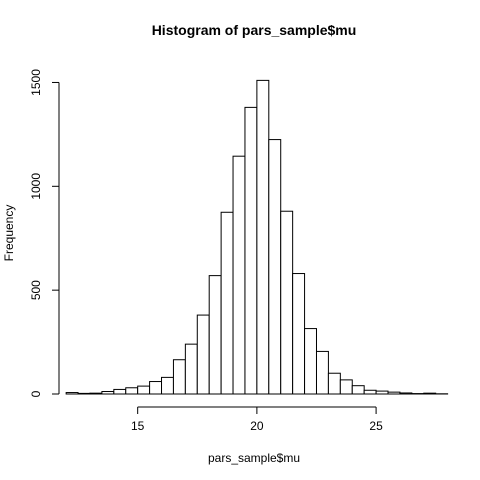 The width and height of the screenshot is (480, 480). What do you see at coordinates (36, 186) in the screenshot?
I see `y-tick-label: 1000` at bounding box center [36, 186].